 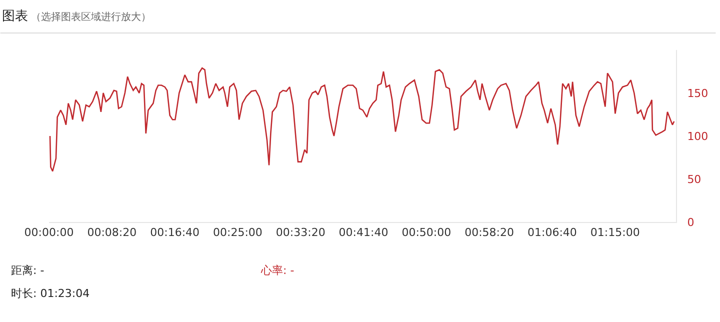 I want to click on x-tick-label: 00:00:00, so click(x=49, y=233).